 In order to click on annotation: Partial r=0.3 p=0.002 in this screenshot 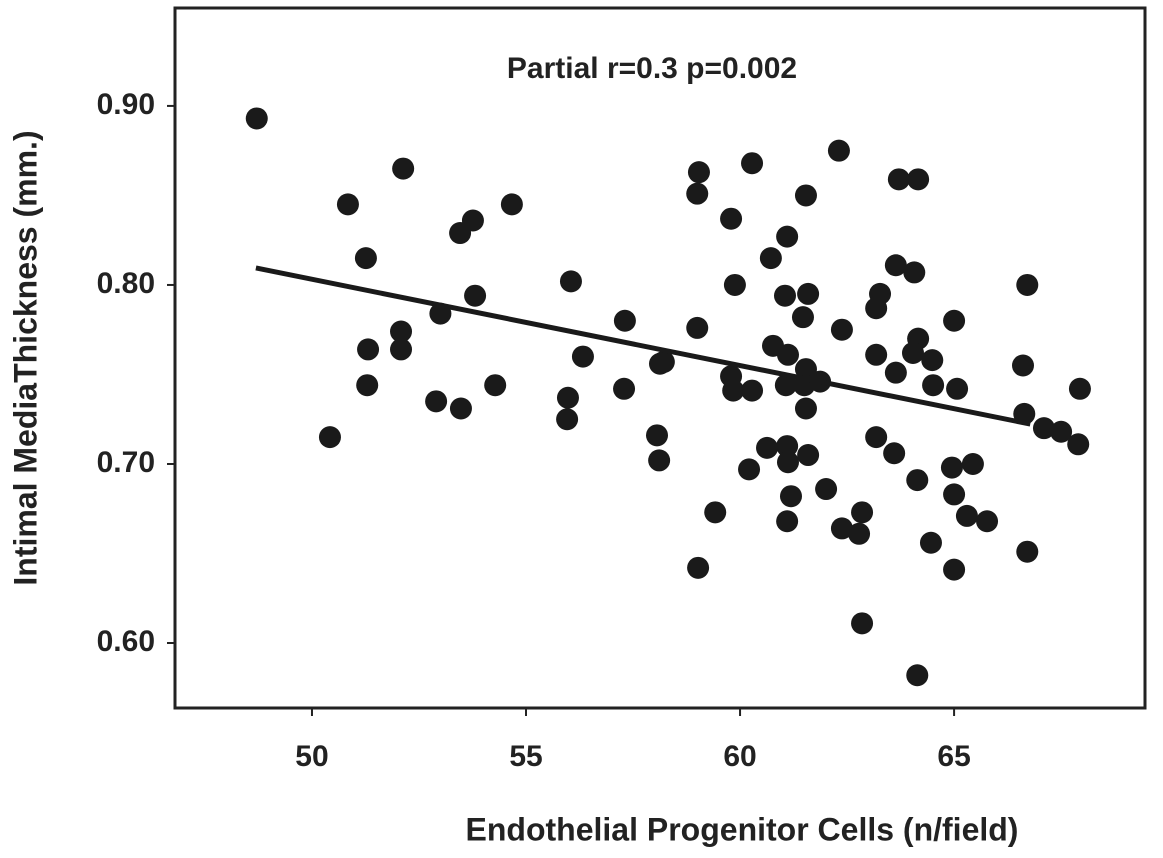, I will do `click(652, 68)`.